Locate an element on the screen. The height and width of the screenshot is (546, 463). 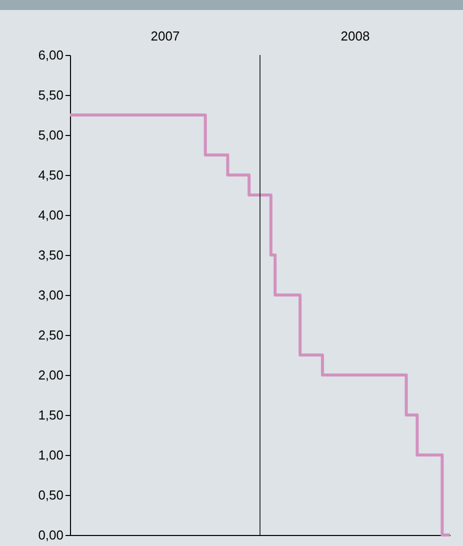
x-tick-label: 2008 is located at coordinates (355, 36).